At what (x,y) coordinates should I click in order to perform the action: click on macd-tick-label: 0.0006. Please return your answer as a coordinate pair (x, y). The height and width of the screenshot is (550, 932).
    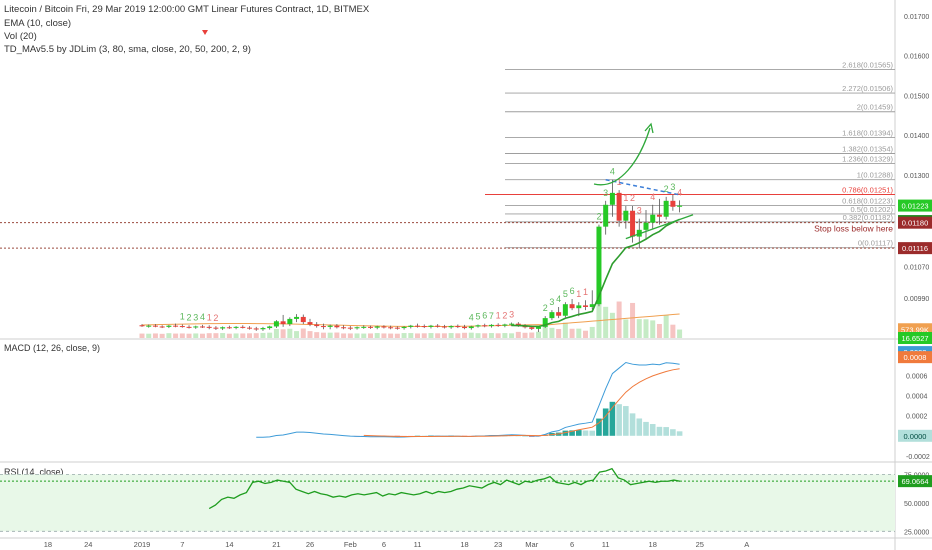
    Looking at the image, I should click on (917, 376).